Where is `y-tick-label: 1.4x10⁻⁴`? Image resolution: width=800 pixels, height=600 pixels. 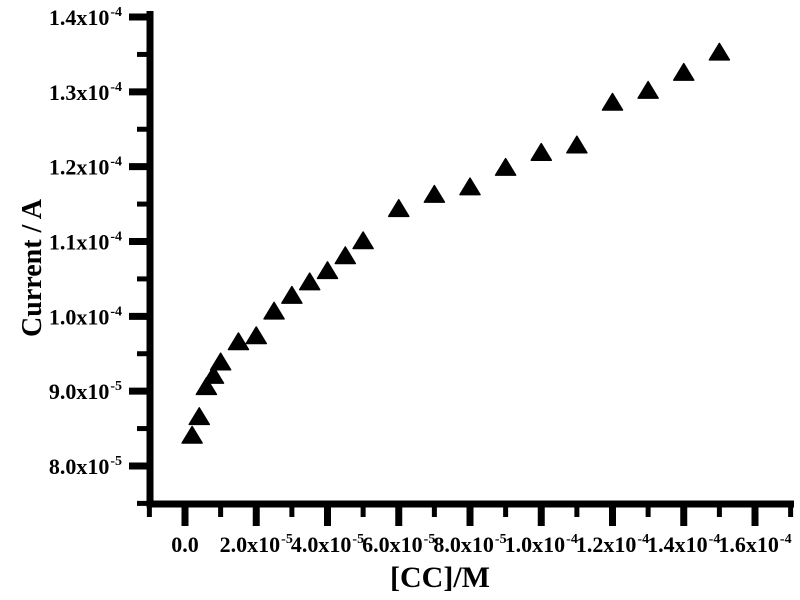 y-tick-label: 1.4x10⁻⁴ is located at coordinates (85, 17).